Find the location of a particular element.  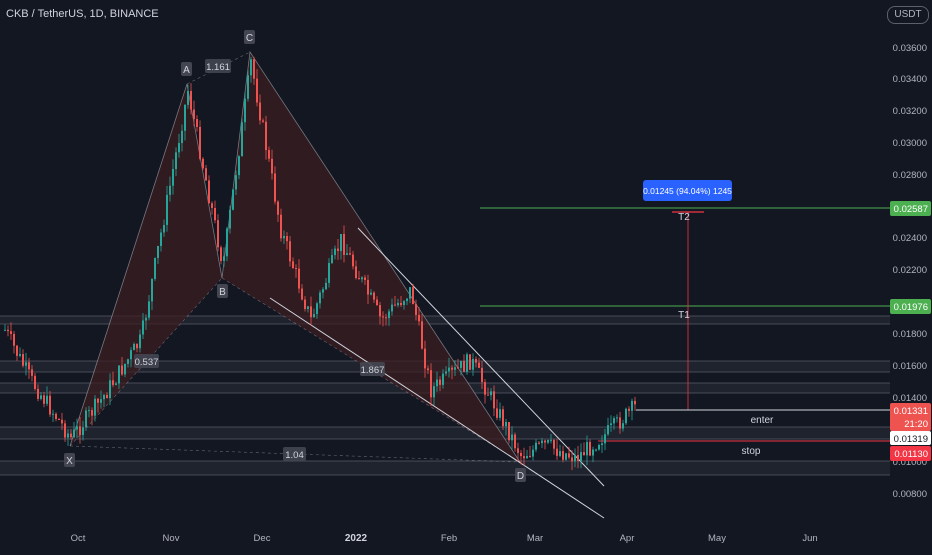

y-tick: 0.03200 is located at coordinates (910, 111).